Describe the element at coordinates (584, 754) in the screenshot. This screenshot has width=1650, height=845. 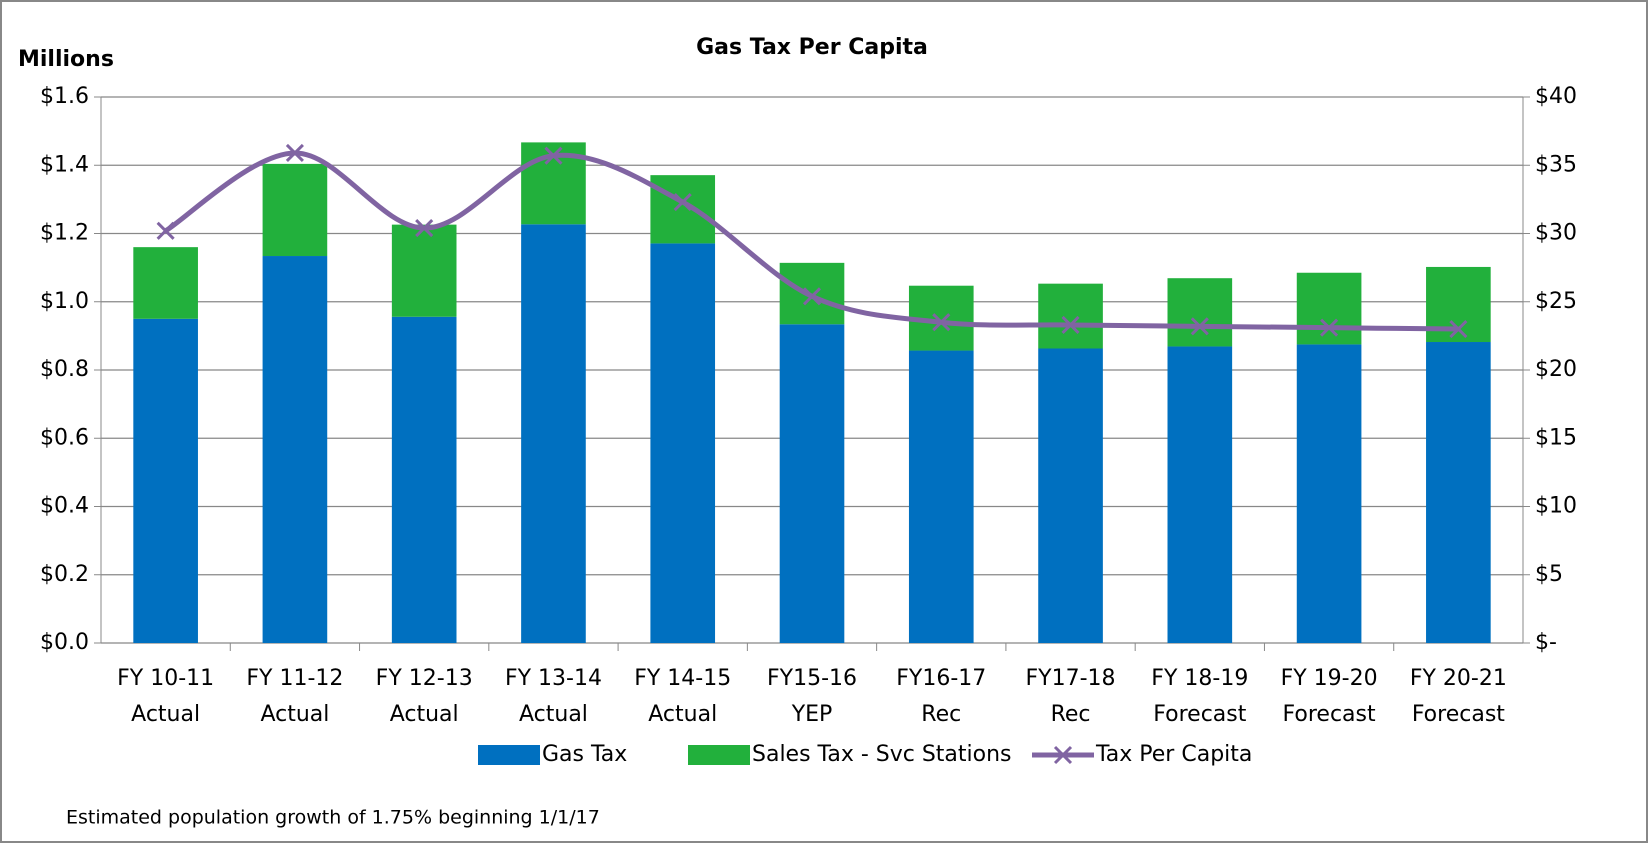
I see `legend-label: Gas Tax` at that location.